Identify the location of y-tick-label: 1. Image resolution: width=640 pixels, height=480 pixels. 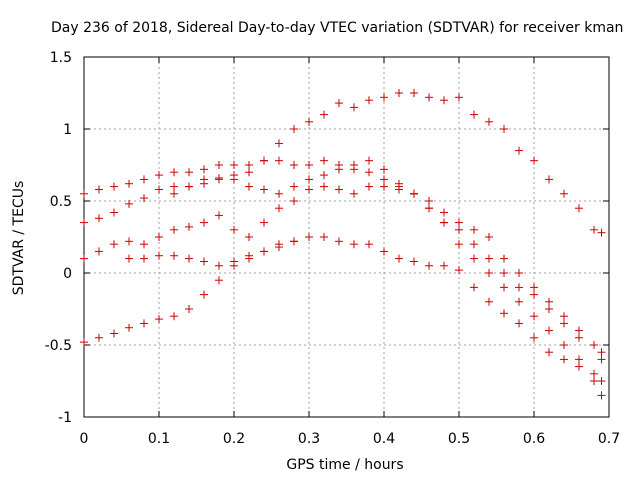
(67, 130).